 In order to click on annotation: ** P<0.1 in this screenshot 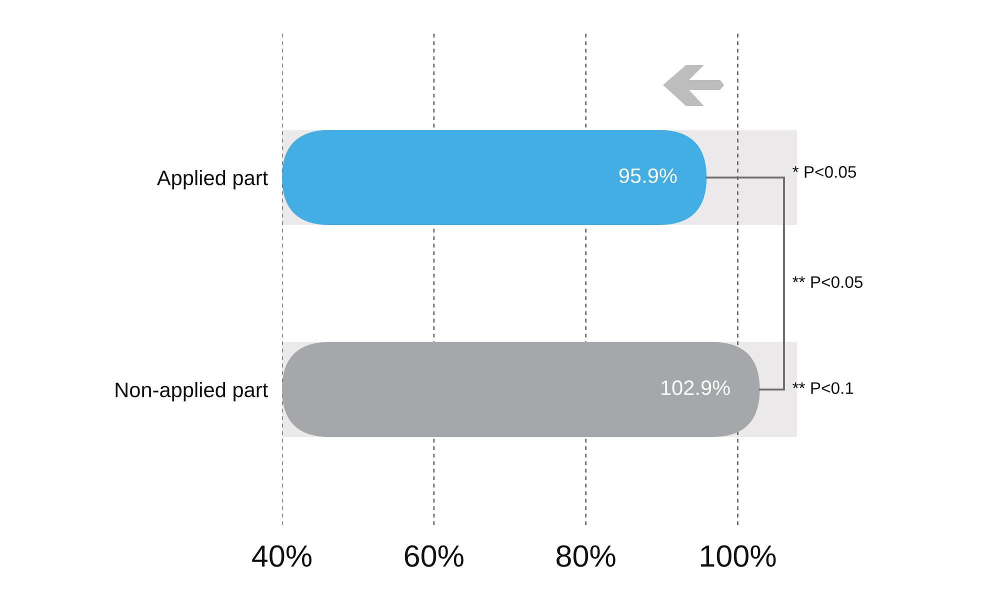, I will do `click(823, 388)`.